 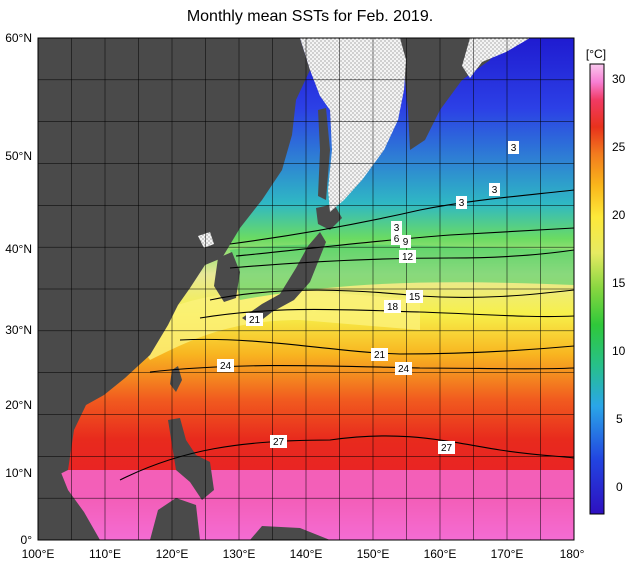 What do you see at coordinates (310, 16) in the screenshot?
I see `map-title: Monthly mean SSTs for Feb. 2019.` at bounding box center [310, 16].